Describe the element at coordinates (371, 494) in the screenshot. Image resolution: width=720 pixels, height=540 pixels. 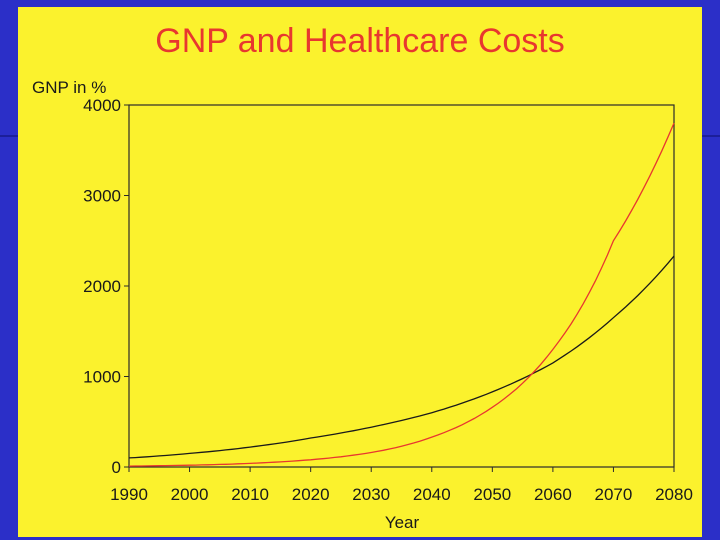
I see `x-tick-label: 2030` at that location.